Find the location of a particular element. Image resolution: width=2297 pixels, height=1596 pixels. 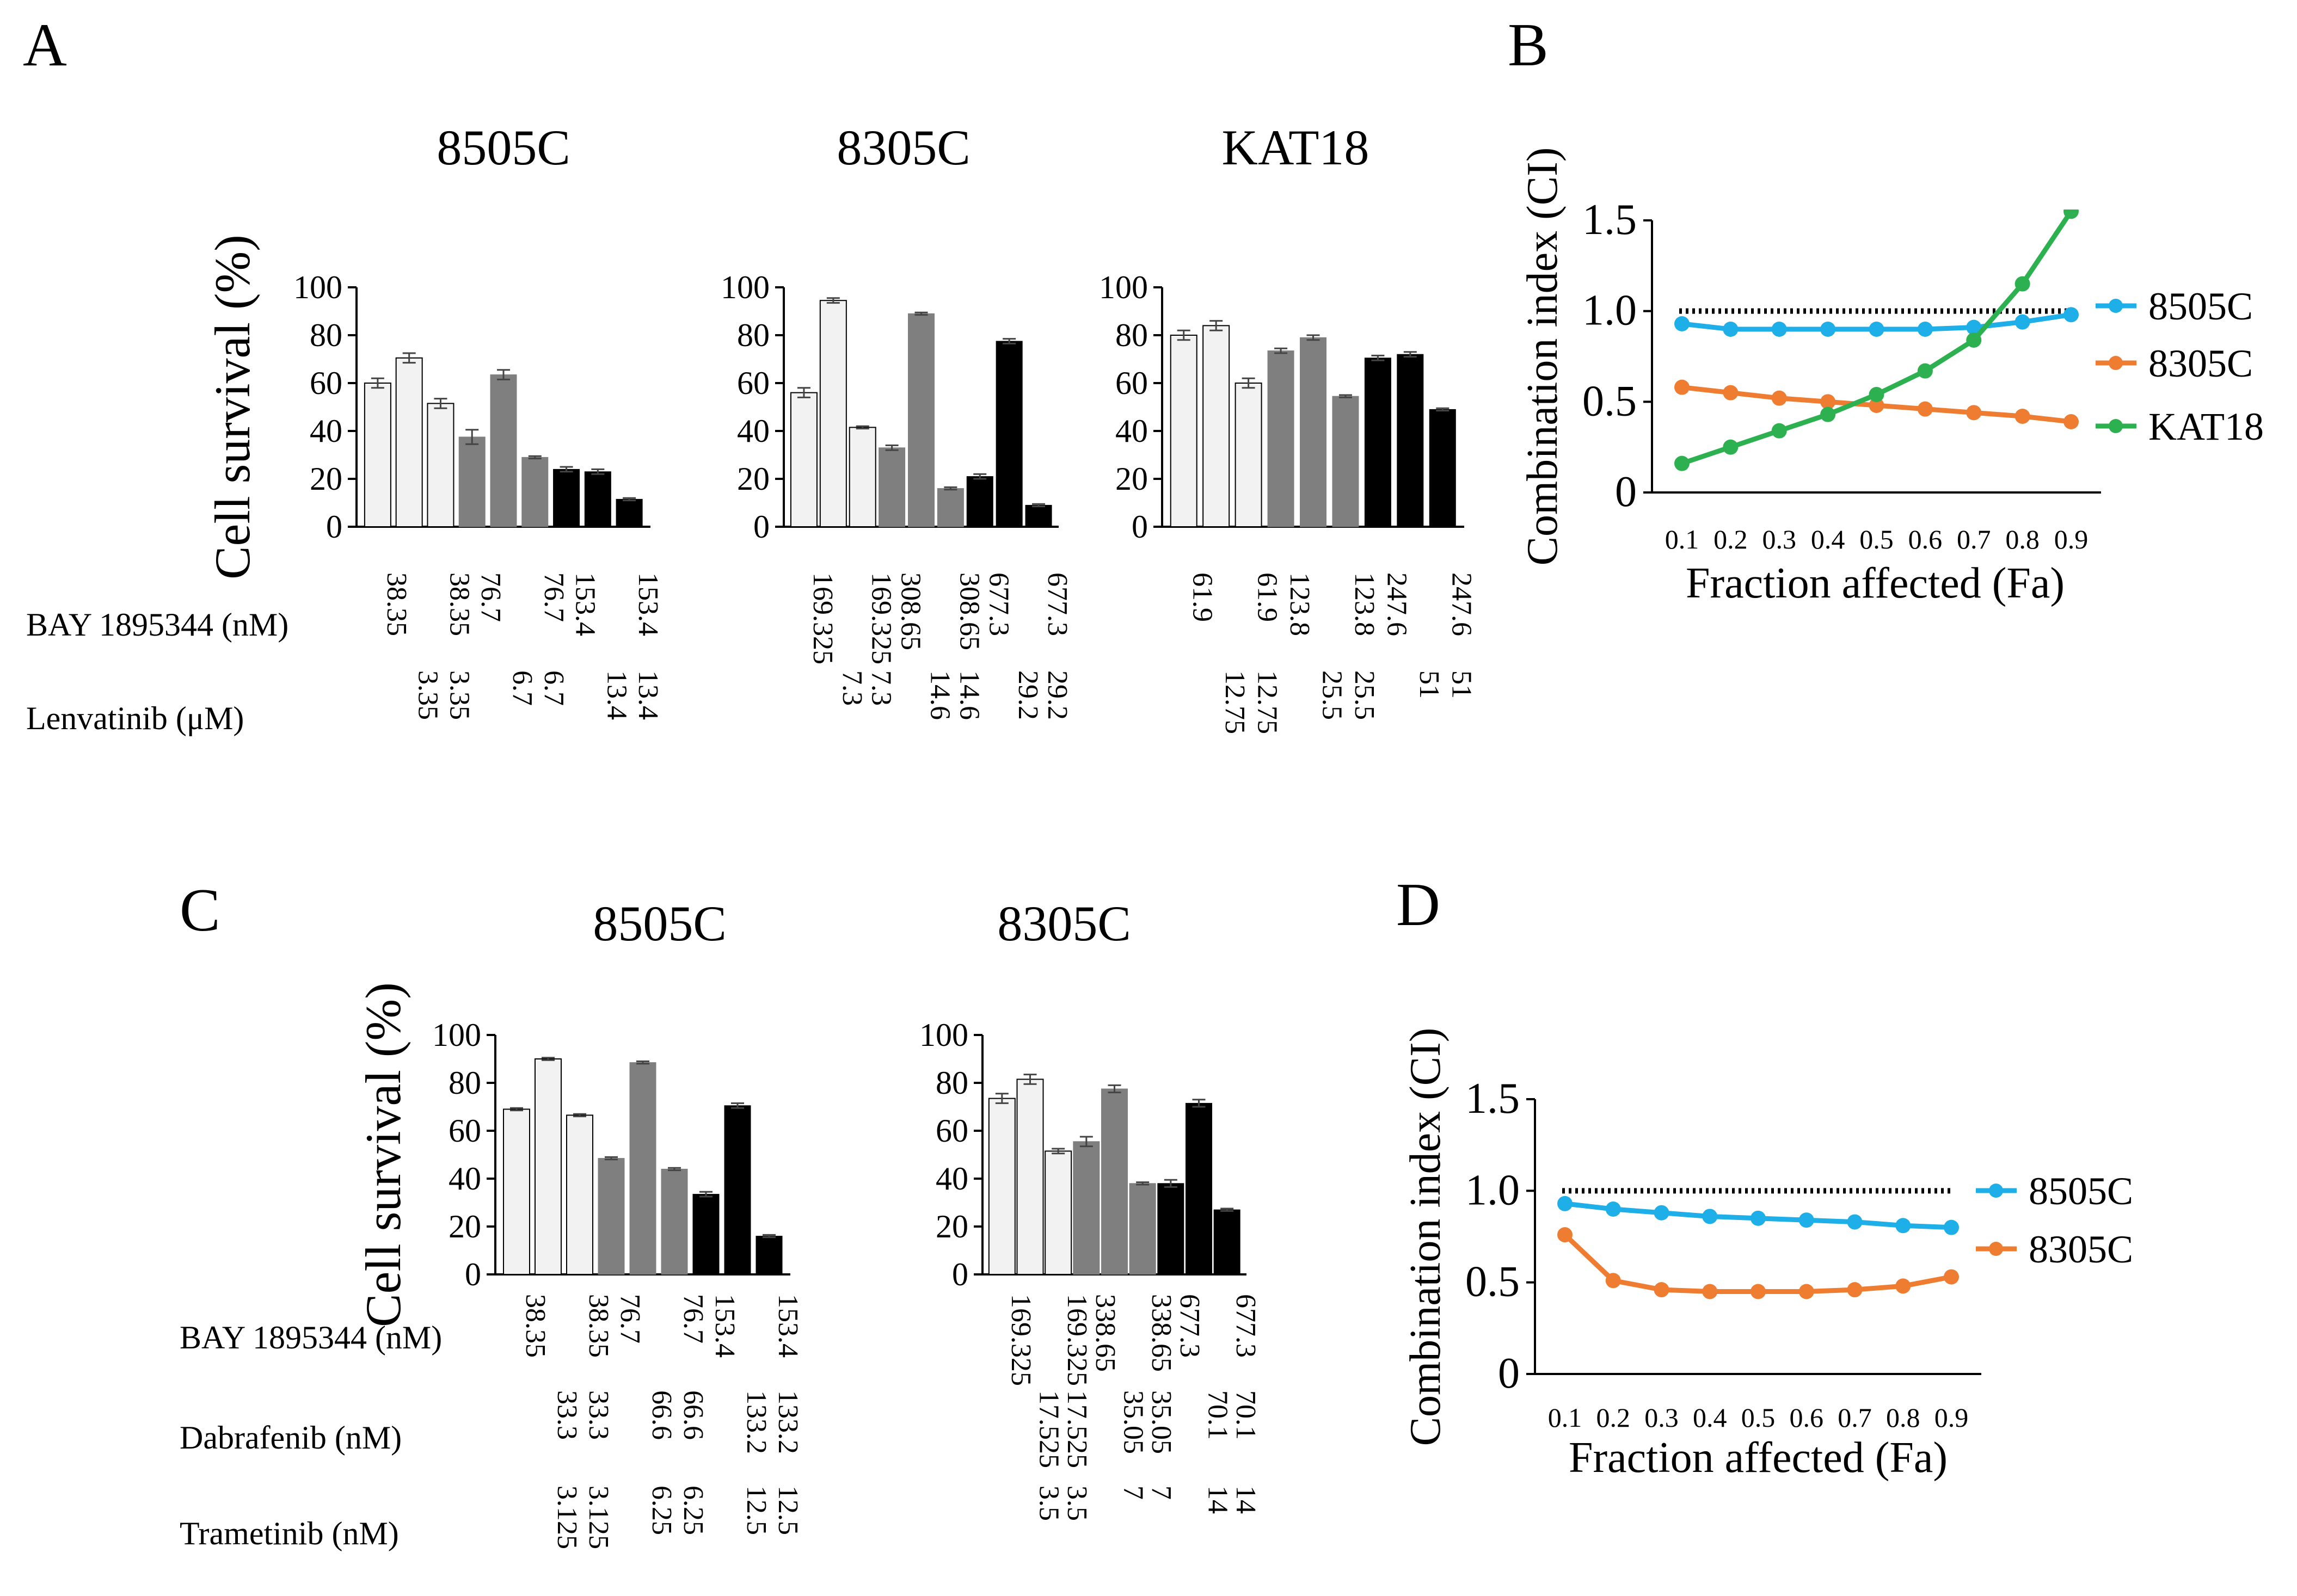

y-axis-label: Cell survival (%) is located at coordinates (232, 407).